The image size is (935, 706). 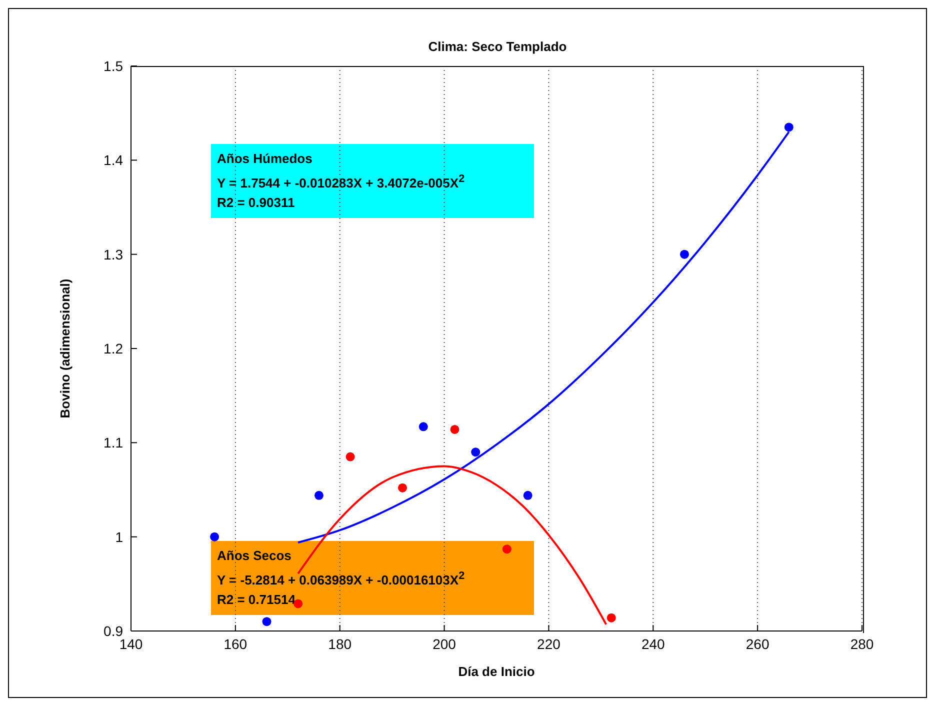 What do you see at coordinates (65, 348) in the screenshot?
I see `y-axis-title: Bovino (adimensional)` at bounding box center [65, 348].